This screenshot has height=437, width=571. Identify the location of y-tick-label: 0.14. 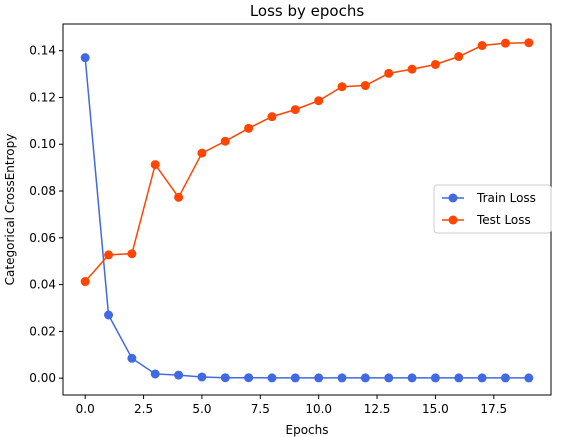
(42, 51).